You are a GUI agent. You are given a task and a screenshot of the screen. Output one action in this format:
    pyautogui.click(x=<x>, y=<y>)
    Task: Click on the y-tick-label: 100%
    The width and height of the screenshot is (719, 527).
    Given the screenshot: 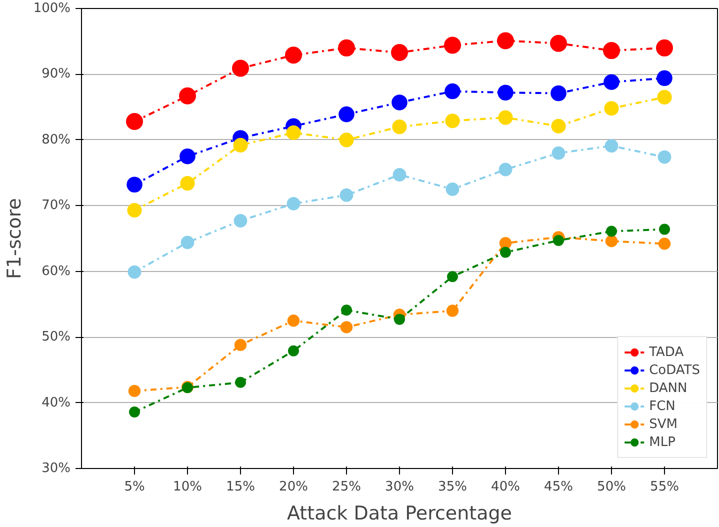 What is the action you would take?
    pyautogui.click(x=52, y=8)
    